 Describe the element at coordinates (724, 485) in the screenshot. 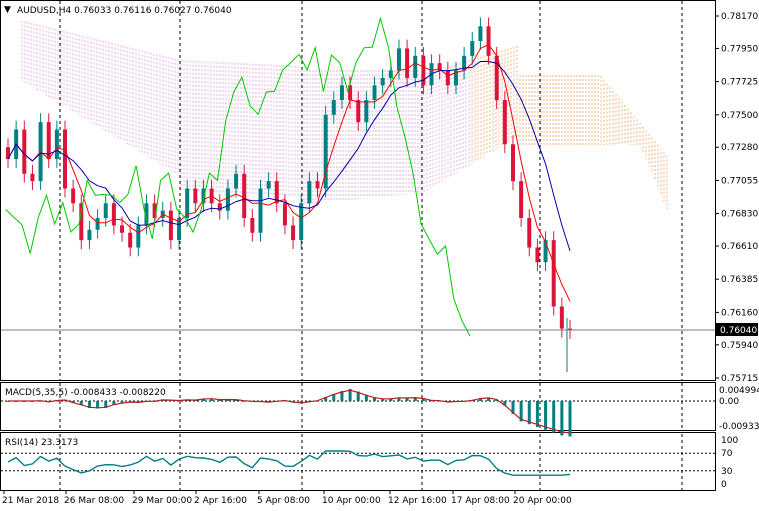

I see `rsi-tick-label: 0` at that location.